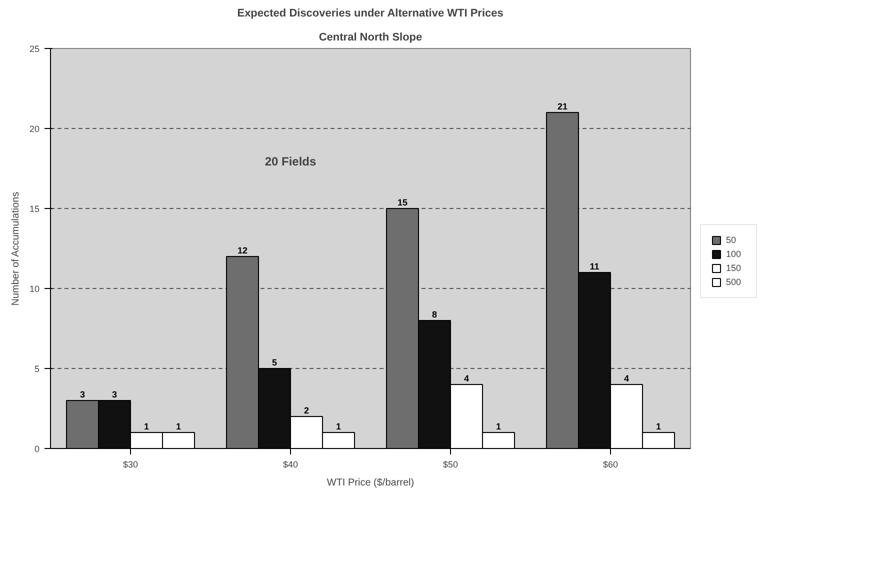 This screenshot has width=889, height=561. What do you see at coordinates (275, 363) in the screenshot?
I see `data-label: 5` at bounding box center [275, 363].